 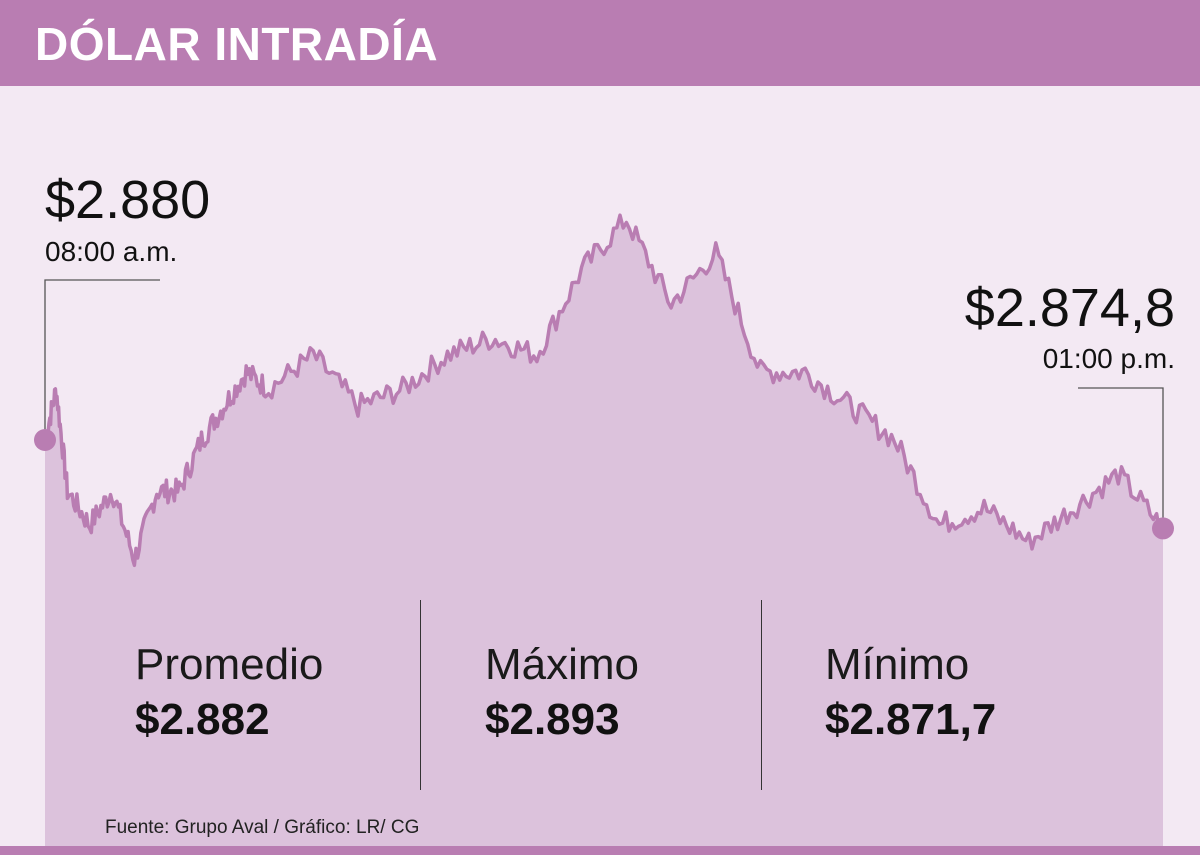 What do you see at coordinates (111, 251) in the screenshot?
I see `start-time: 08:00 a.m.` at bounding box center [111, 251].